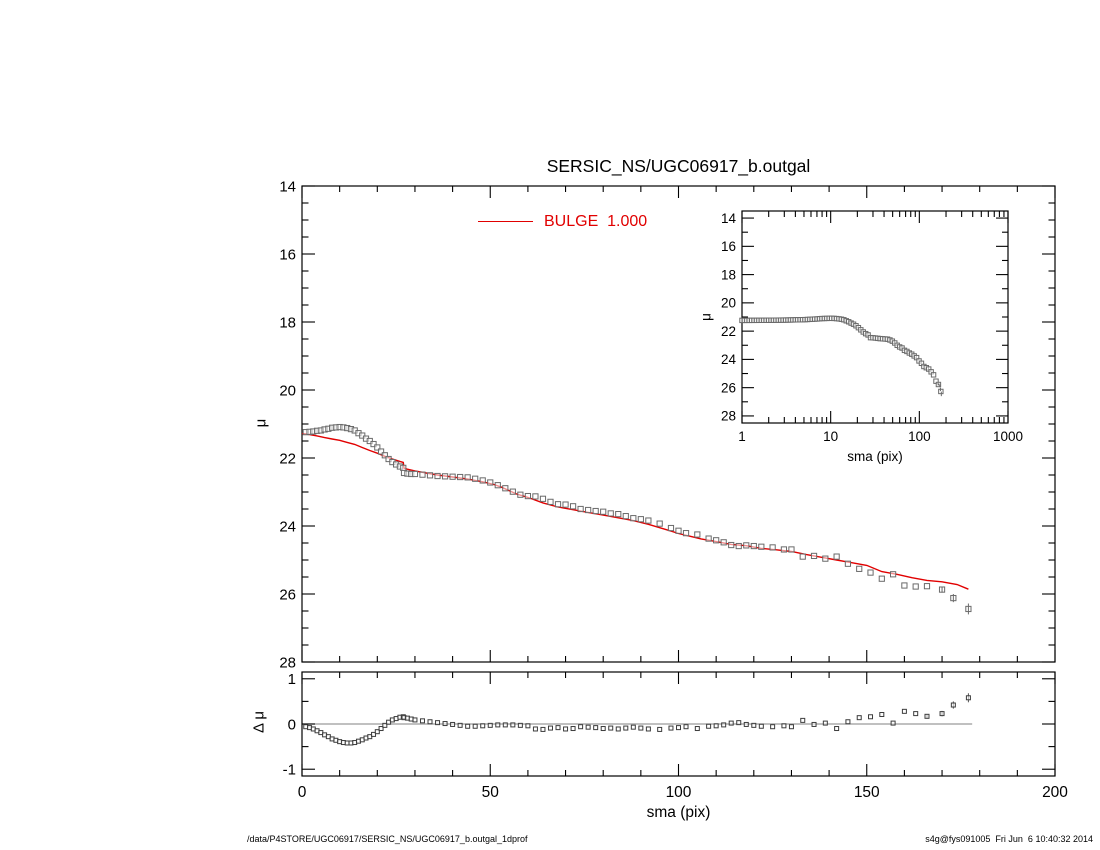 The height and width of the screenshot is (850, 1100). Describe the element at coordinates (875, 317) in the screenshot. I see `inset-panel-frame` at that location.